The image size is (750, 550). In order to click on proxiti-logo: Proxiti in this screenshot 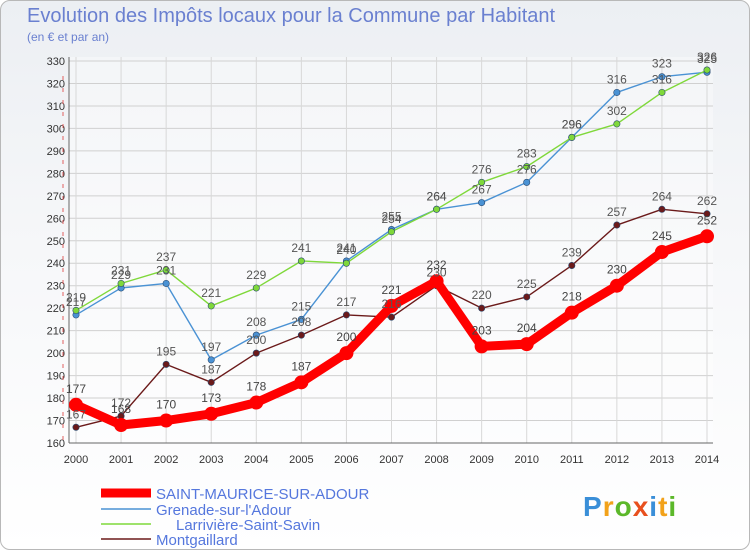, I will do `click(630, 506)`.